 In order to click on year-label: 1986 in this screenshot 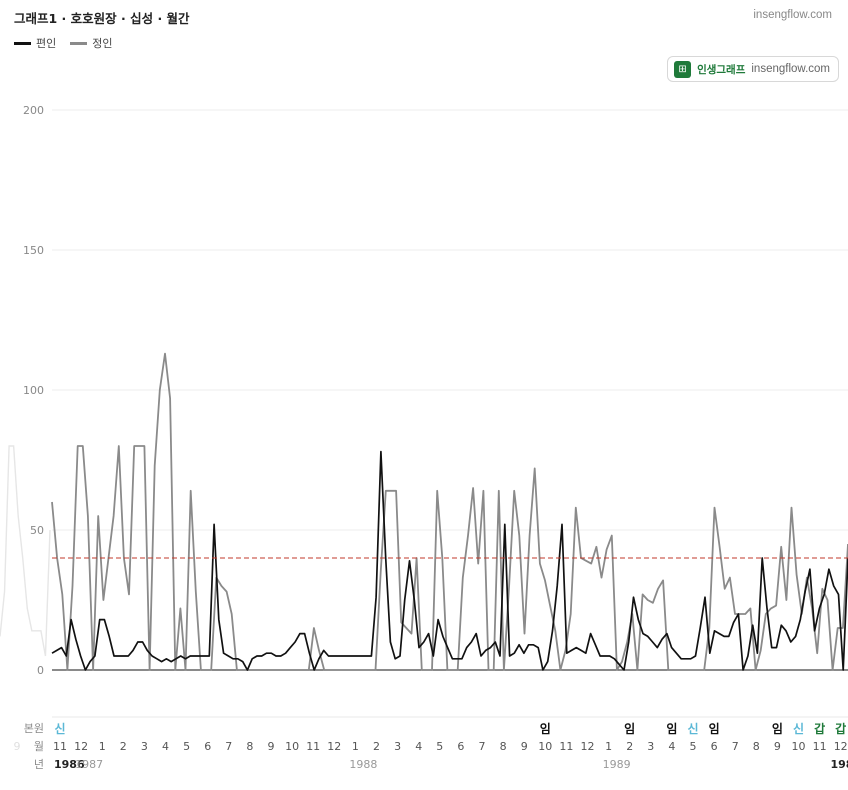, I will do `click(69, 764)`.